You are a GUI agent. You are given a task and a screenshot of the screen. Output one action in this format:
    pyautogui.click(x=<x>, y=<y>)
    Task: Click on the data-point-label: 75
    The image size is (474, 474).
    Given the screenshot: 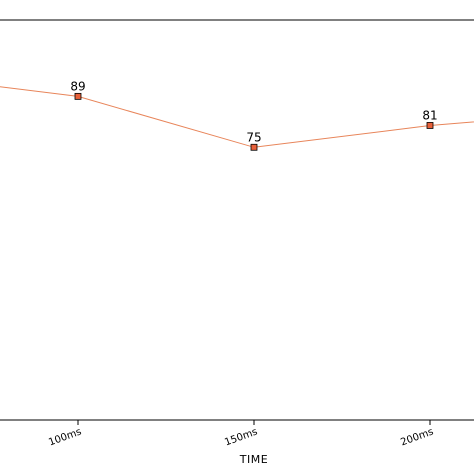 What is the action you would take?
    pyautogui.click(x=253, y=137)
    